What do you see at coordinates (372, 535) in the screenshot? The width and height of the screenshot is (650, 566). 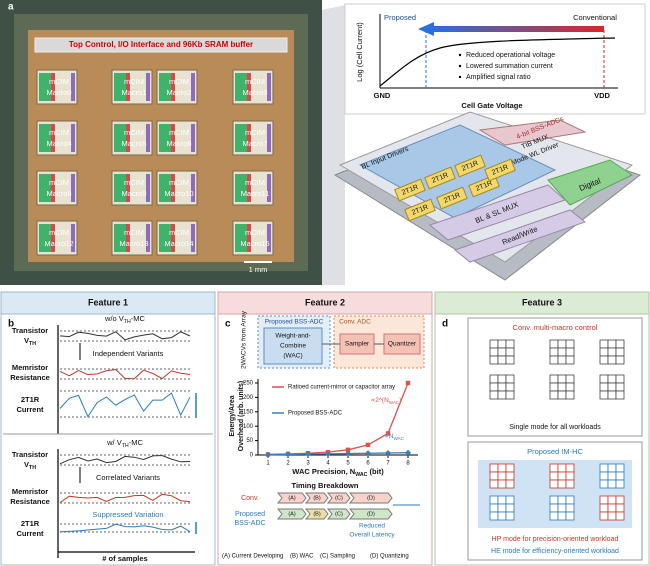 I see `reduced-label: Overall Latency` at bounding box center [372, 535].